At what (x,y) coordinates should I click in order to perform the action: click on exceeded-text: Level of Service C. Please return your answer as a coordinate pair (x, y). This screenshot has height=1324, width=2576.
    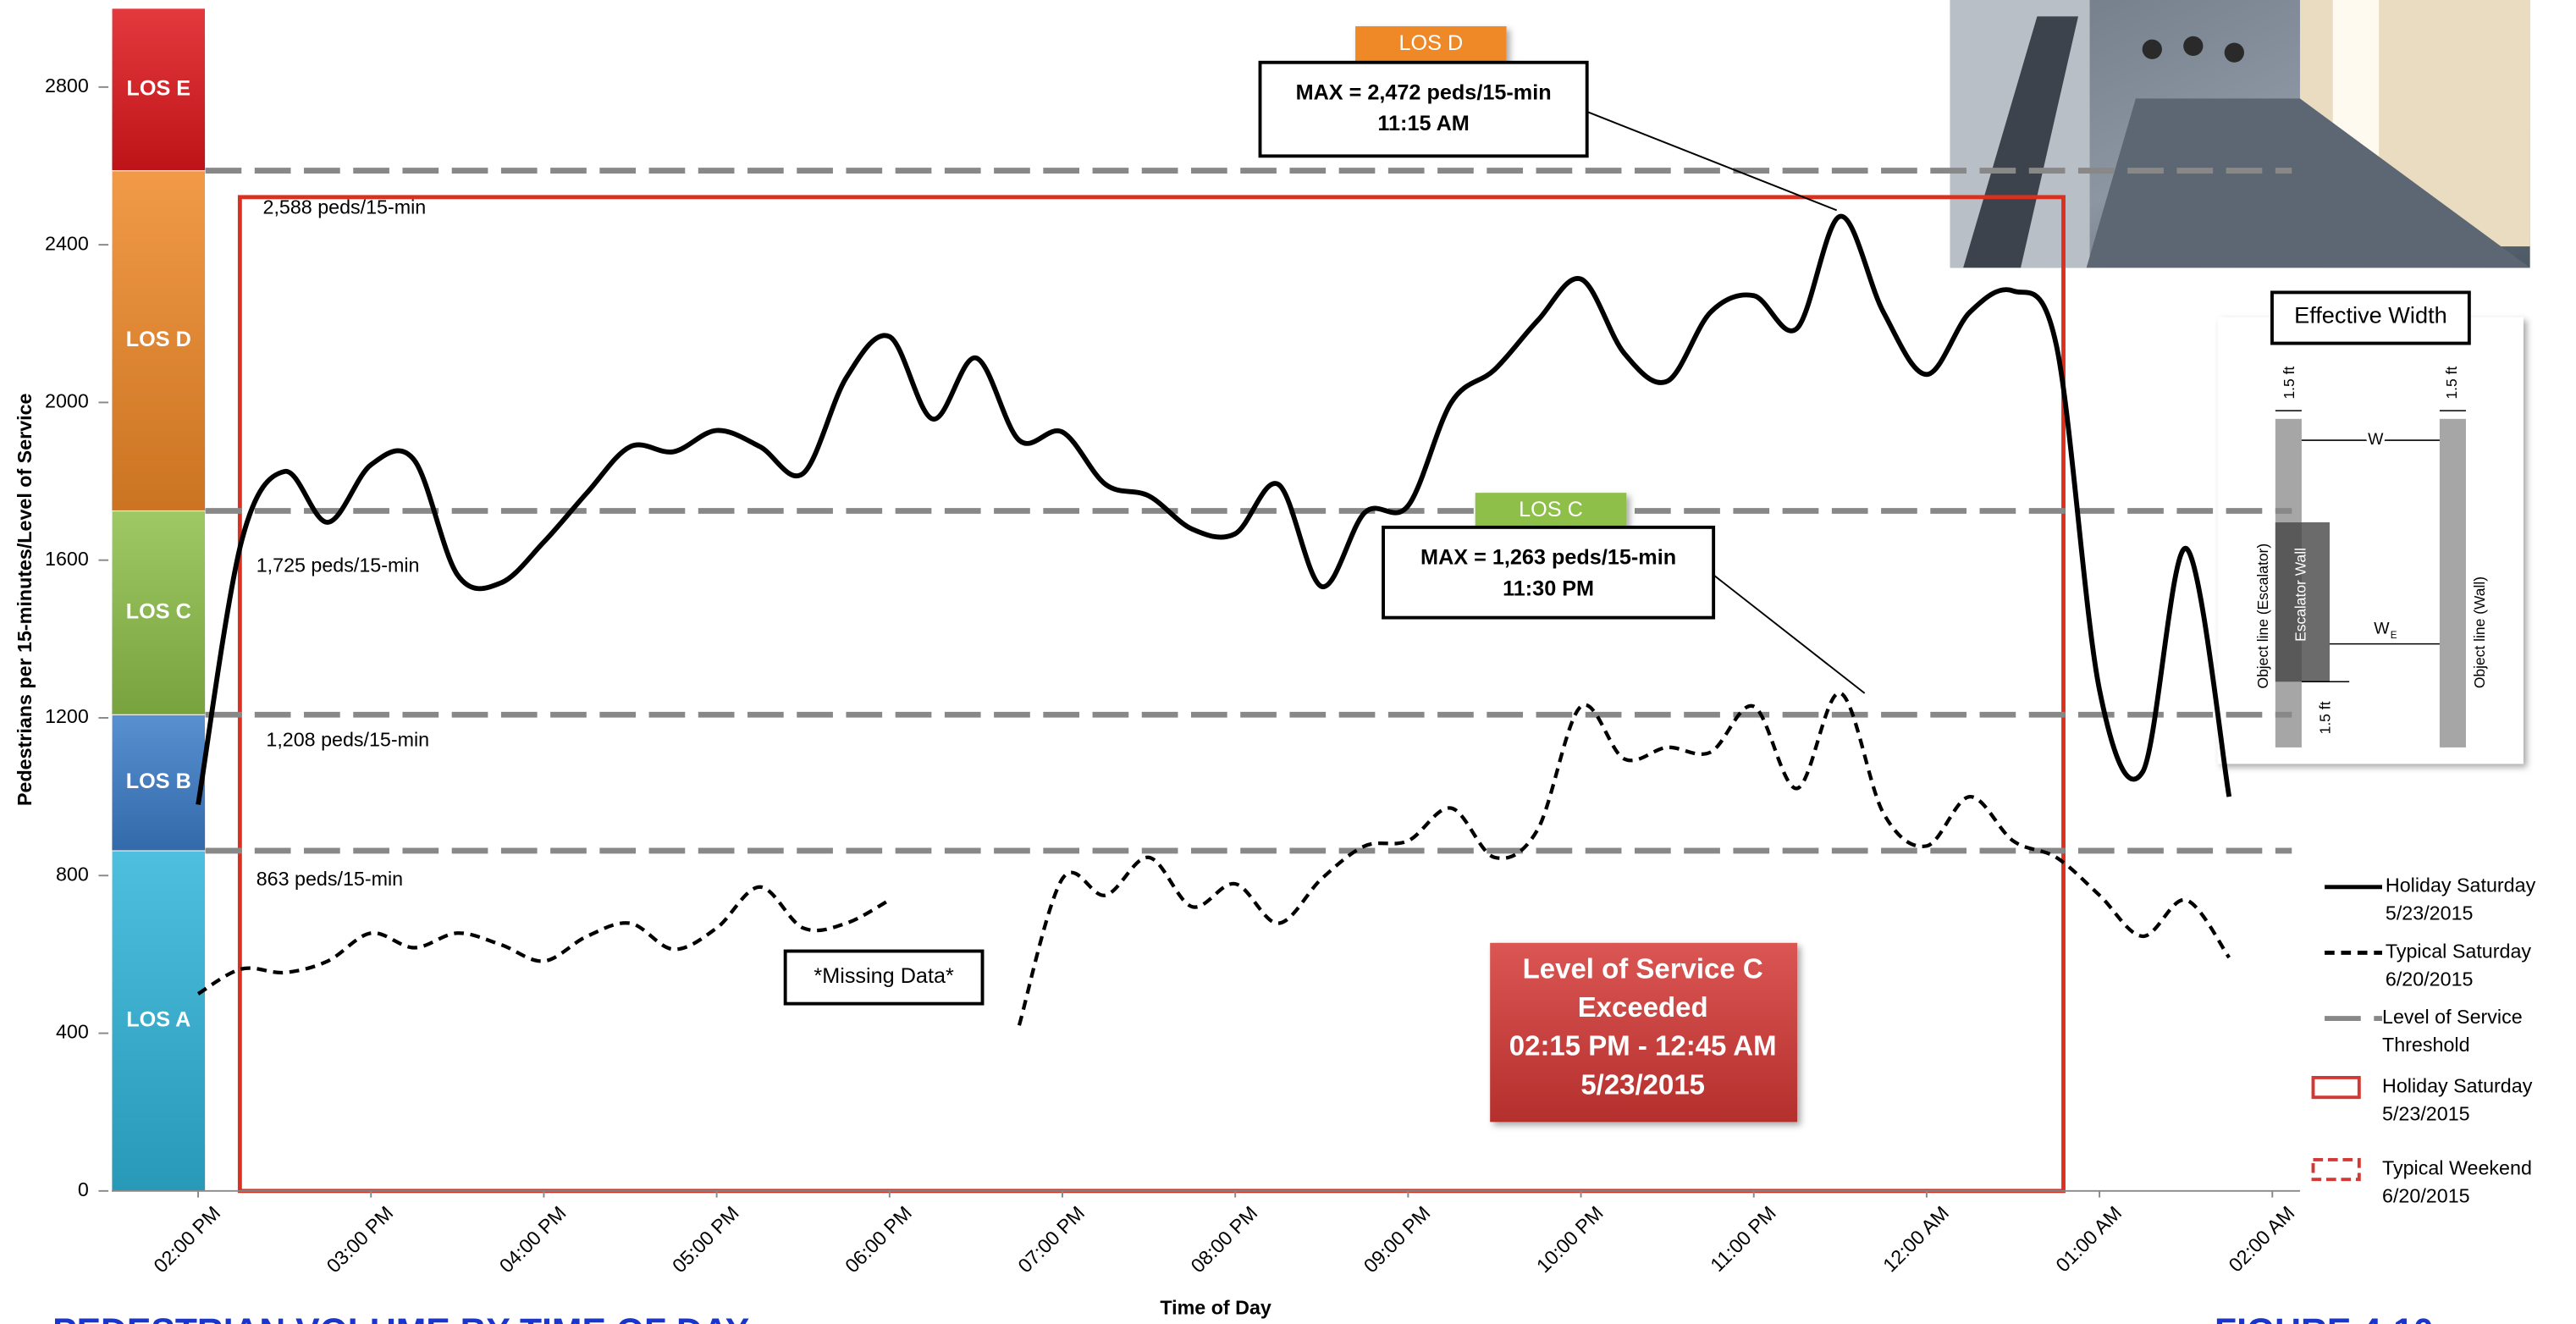
    Looking at the image, I should click on (1643, 969).